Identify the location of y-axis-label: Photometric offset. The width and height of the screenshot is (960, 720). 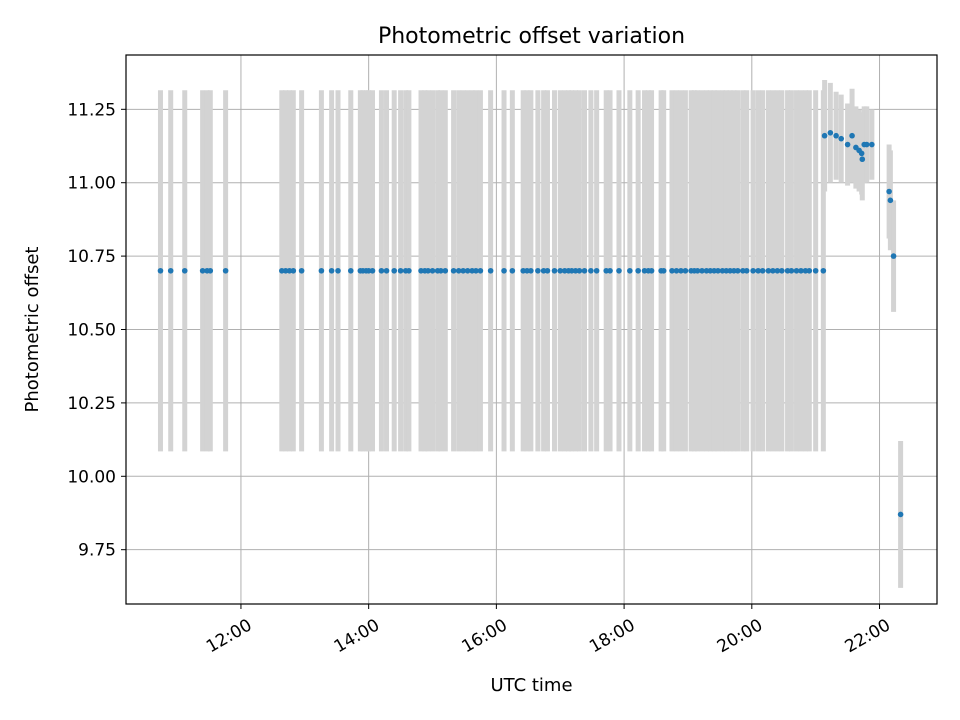
(32, 330).